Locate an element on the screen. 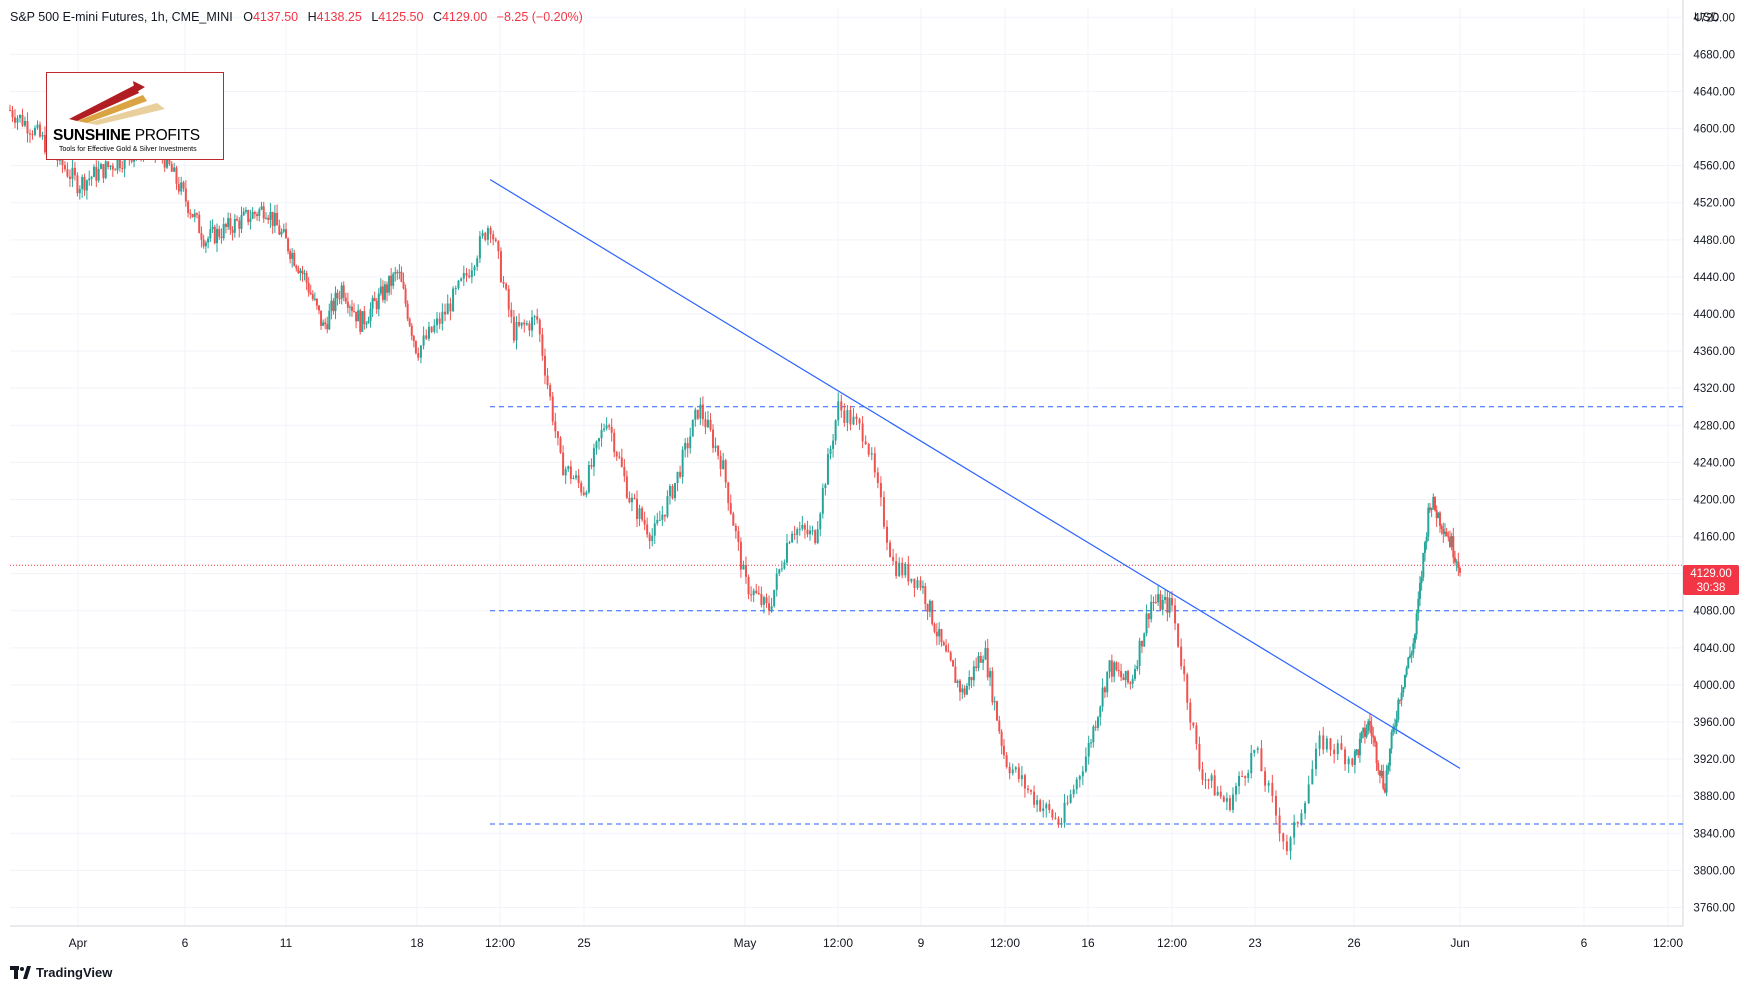  x-tick-label: 23 is located at coordinates (1255, 943).